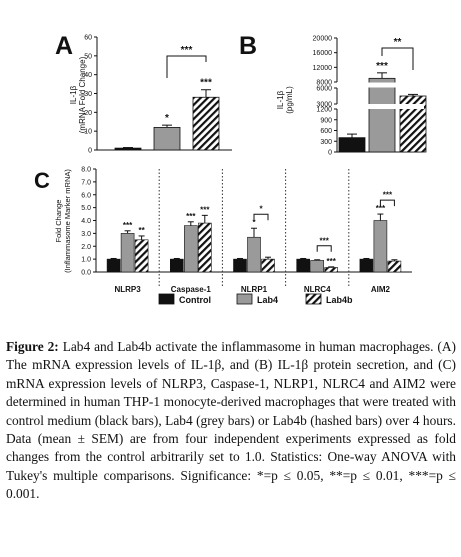 The image size is (461, 557). I want to click on category-label: NLRC4, so click(317, 289).